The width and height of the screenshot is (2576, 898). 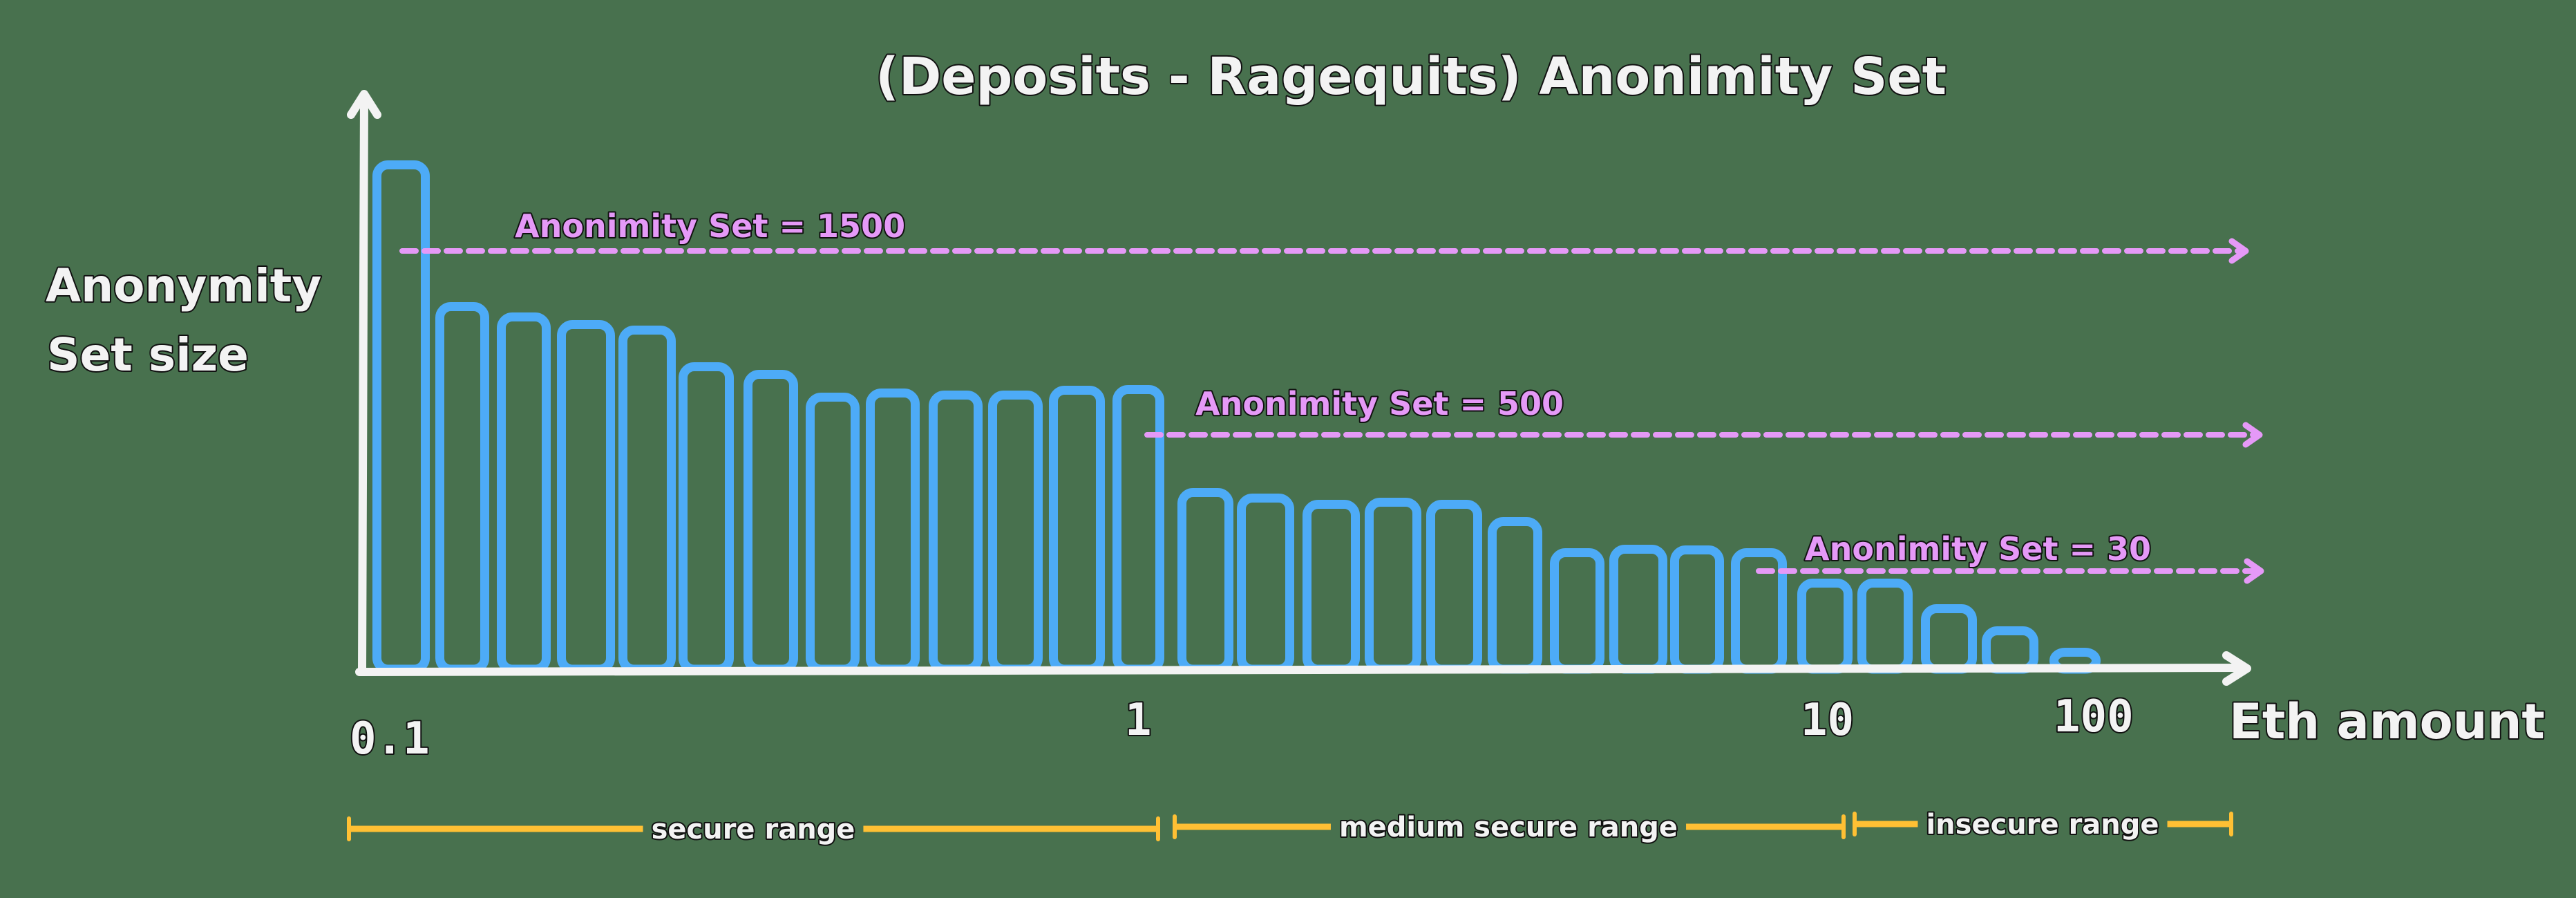 I want to click on threshold-label: Anonimity Set = 1500, so click(x=710, y=226).